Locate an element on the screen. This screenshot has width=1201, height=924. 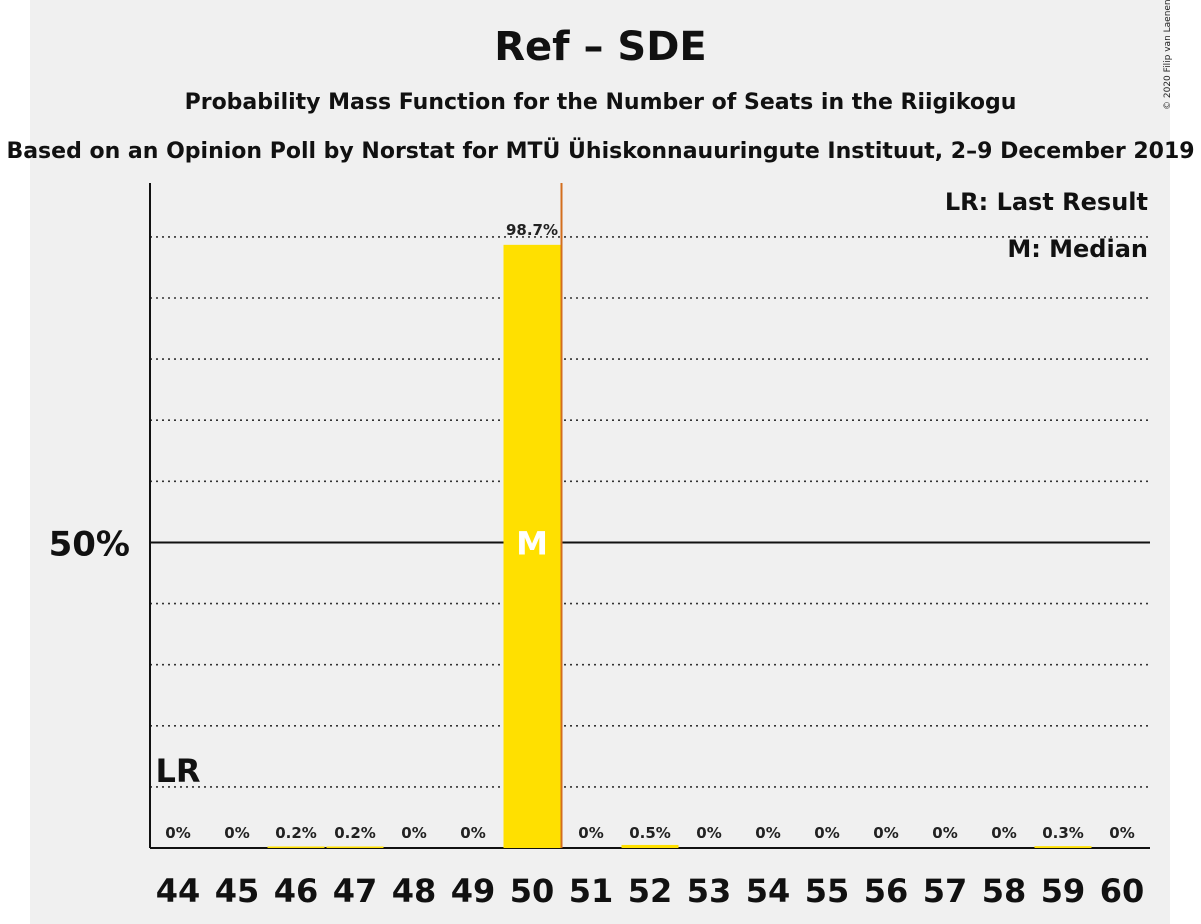
x-tick-label: 53 is located at coordinates (709, 891).